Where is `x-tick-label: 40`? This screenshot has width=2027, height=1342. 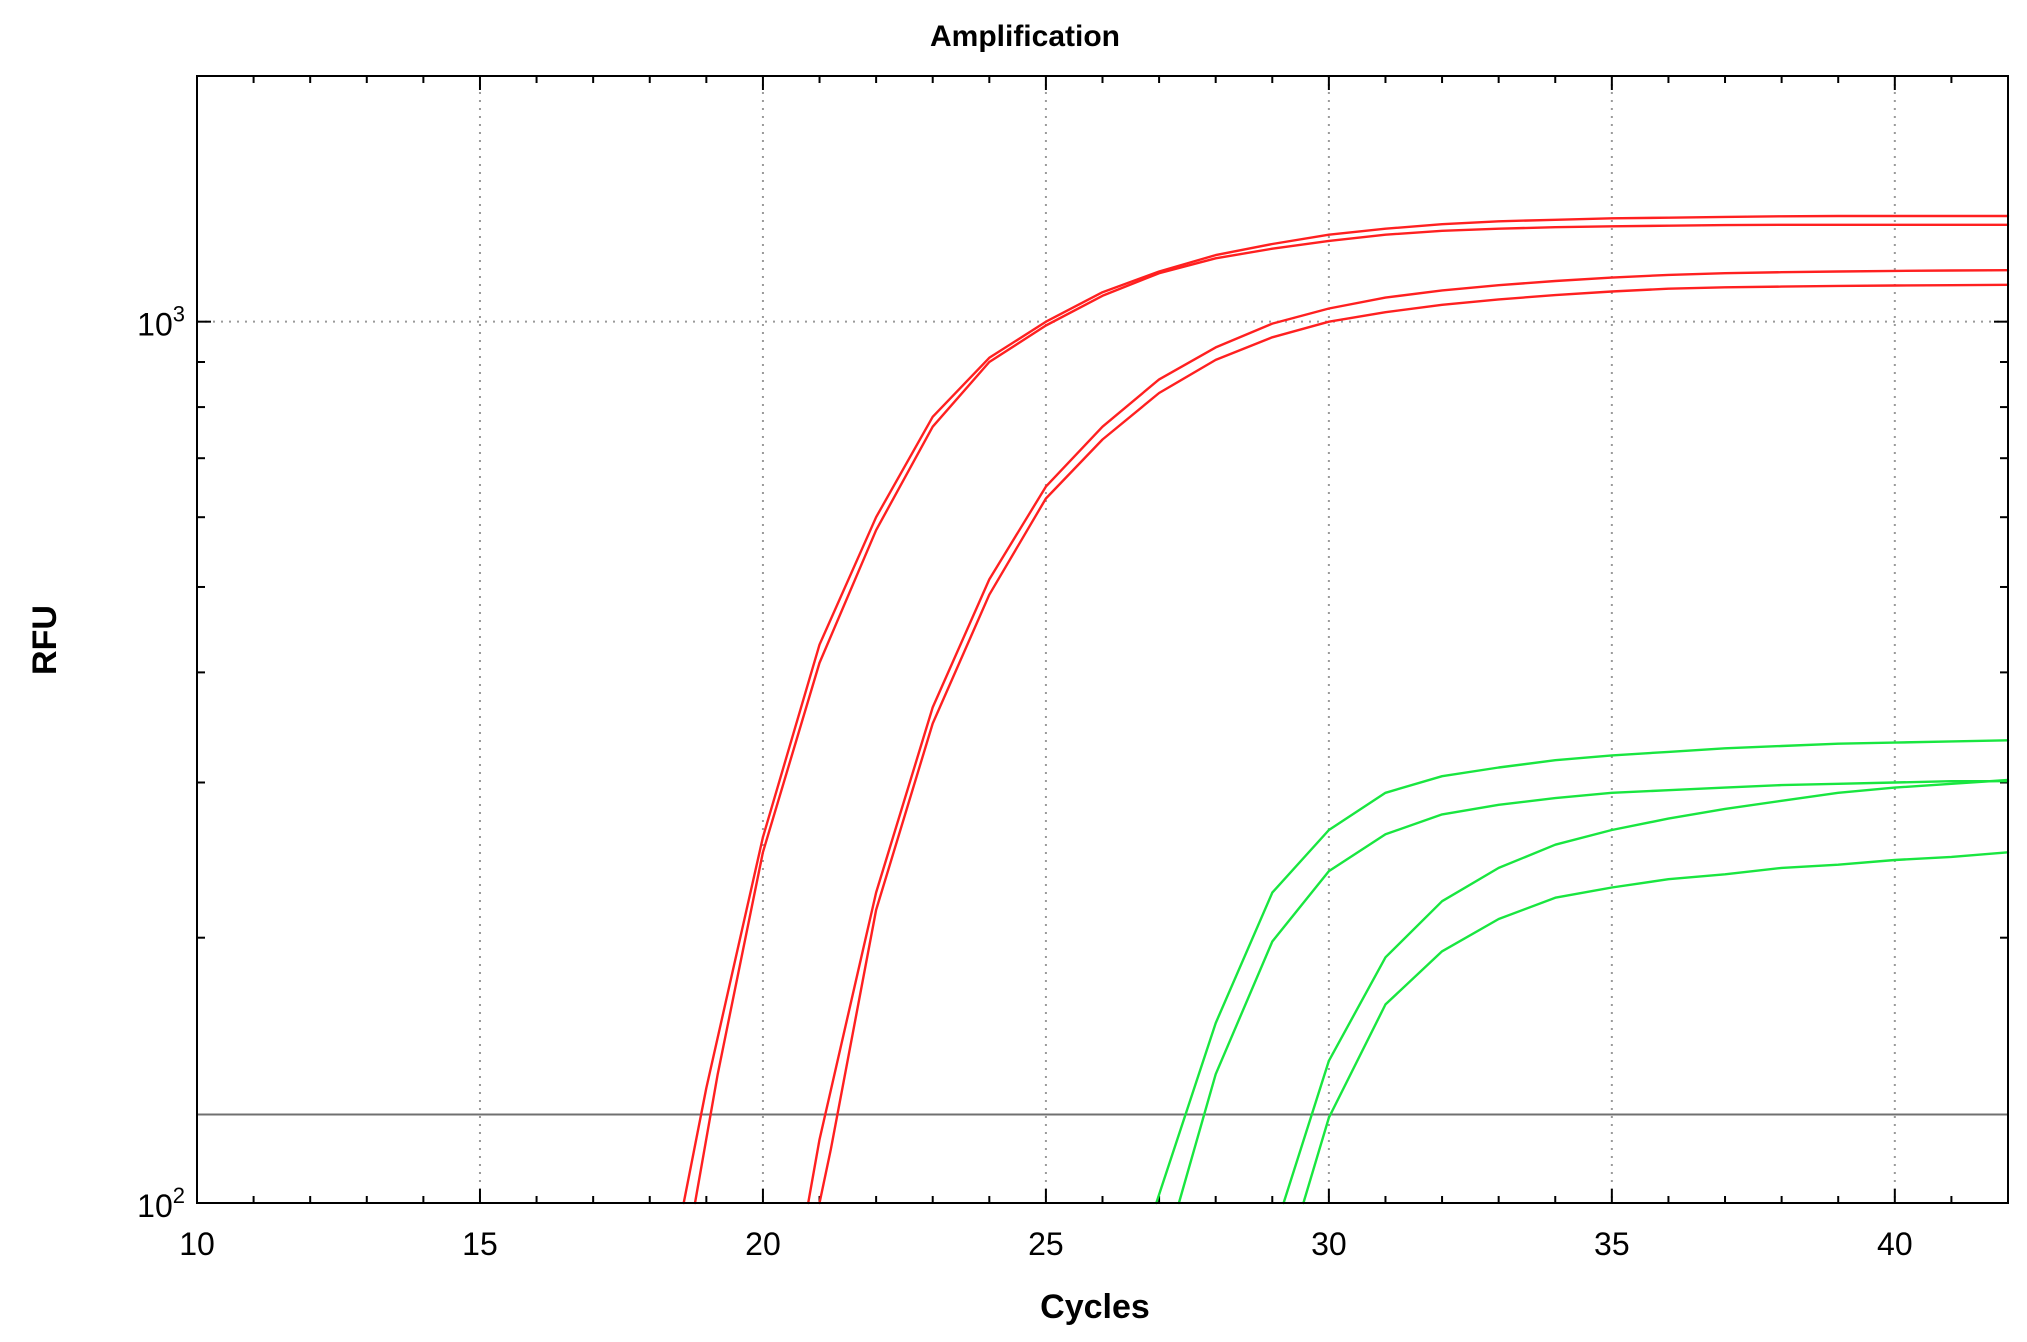
x-tick-label: 40 is located at coordinates (1895, 1244).